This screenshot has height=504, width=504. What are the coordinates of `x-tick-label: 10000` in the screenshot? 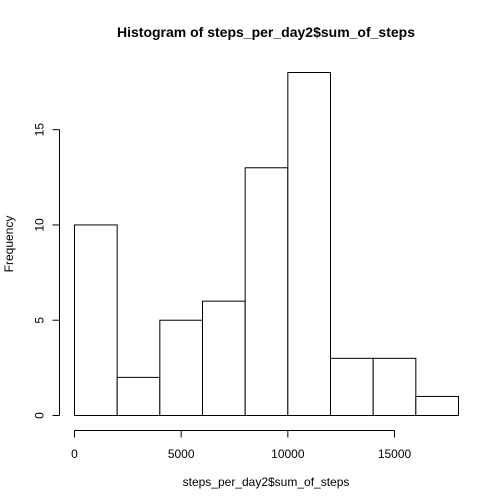 It's located at (288, 454).